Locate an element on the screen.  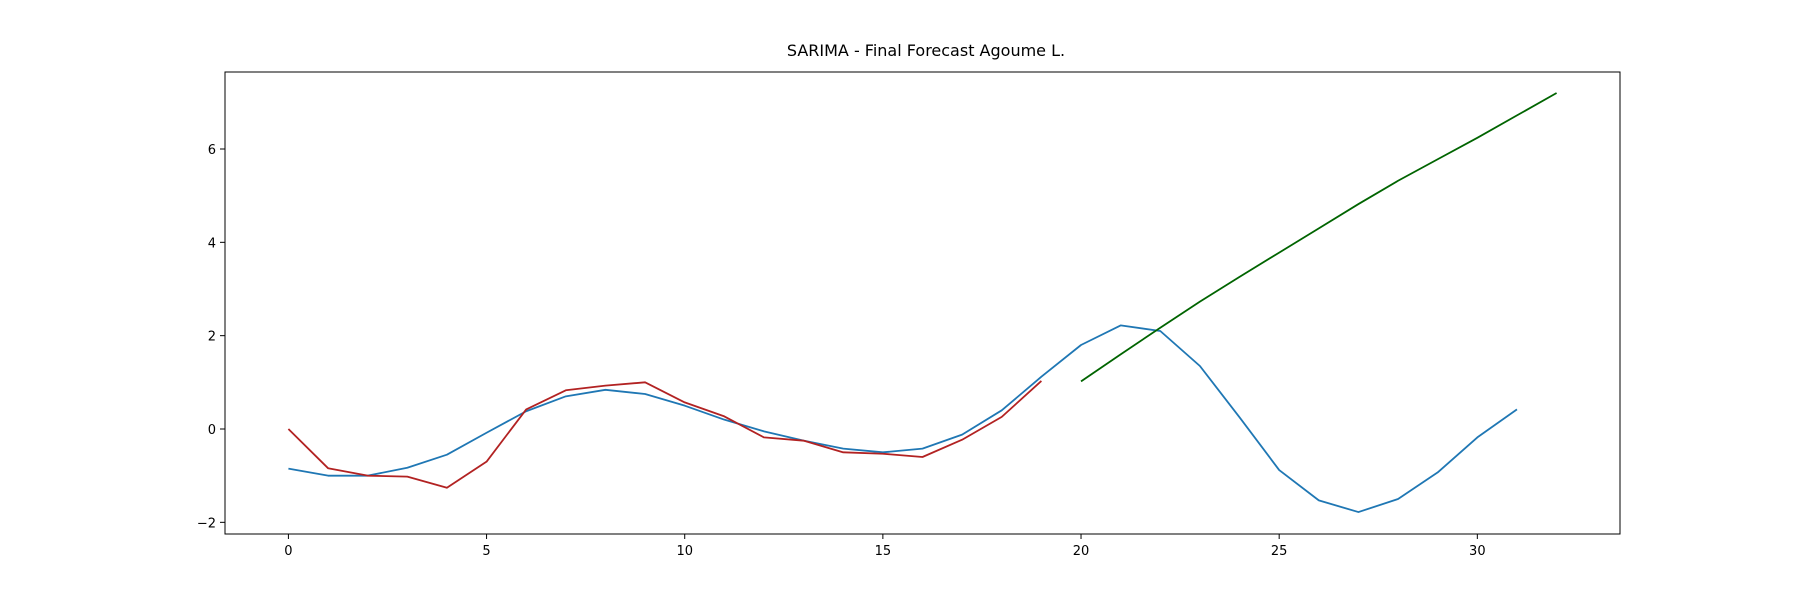
y-tick-label: 2 is located at coordinates (212, 337).